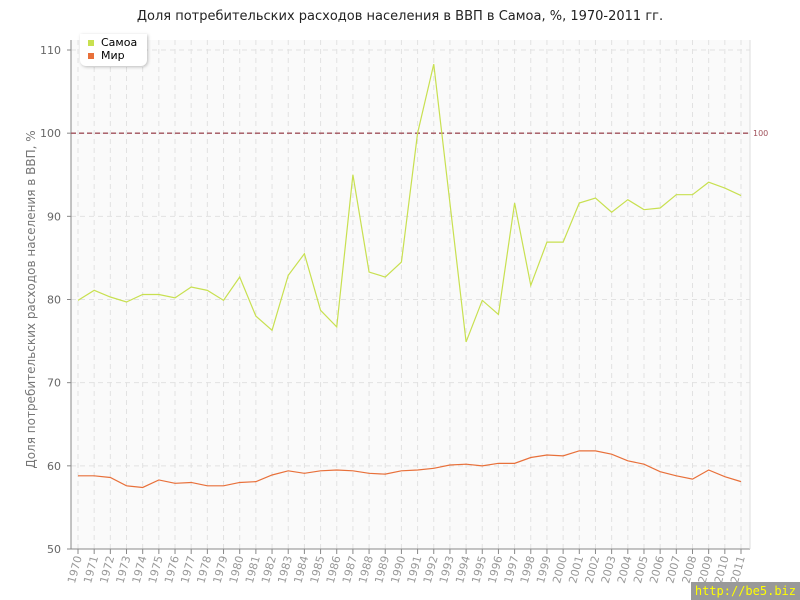 The height and width of the screenshot is (600, 800). Describe the element at coordinates (50, 133) in the screenshot. I see `y-tick-label: 100` at that location.